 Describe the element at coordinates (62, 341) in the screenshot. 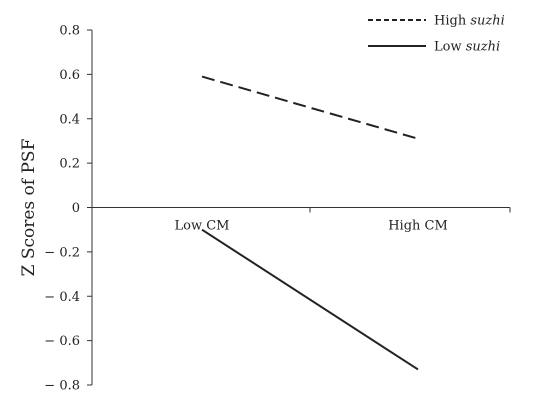

I see `y-tick-label: − 0.6` at that location.